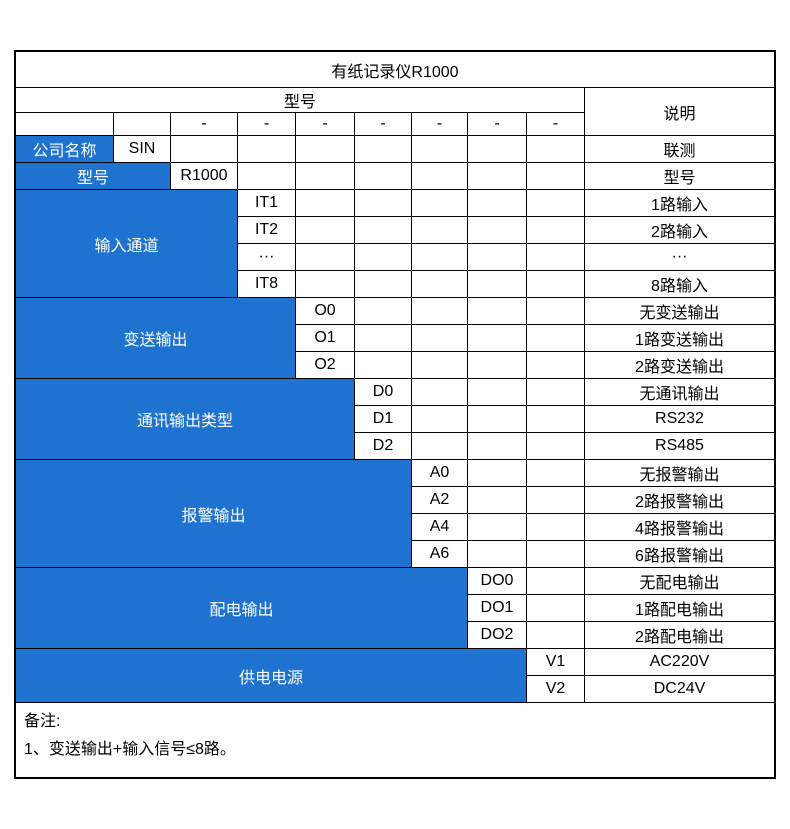 This screenshot has height=829, width=790. I want to click on desc-cell: 2路配电输出, so click(679, 635).